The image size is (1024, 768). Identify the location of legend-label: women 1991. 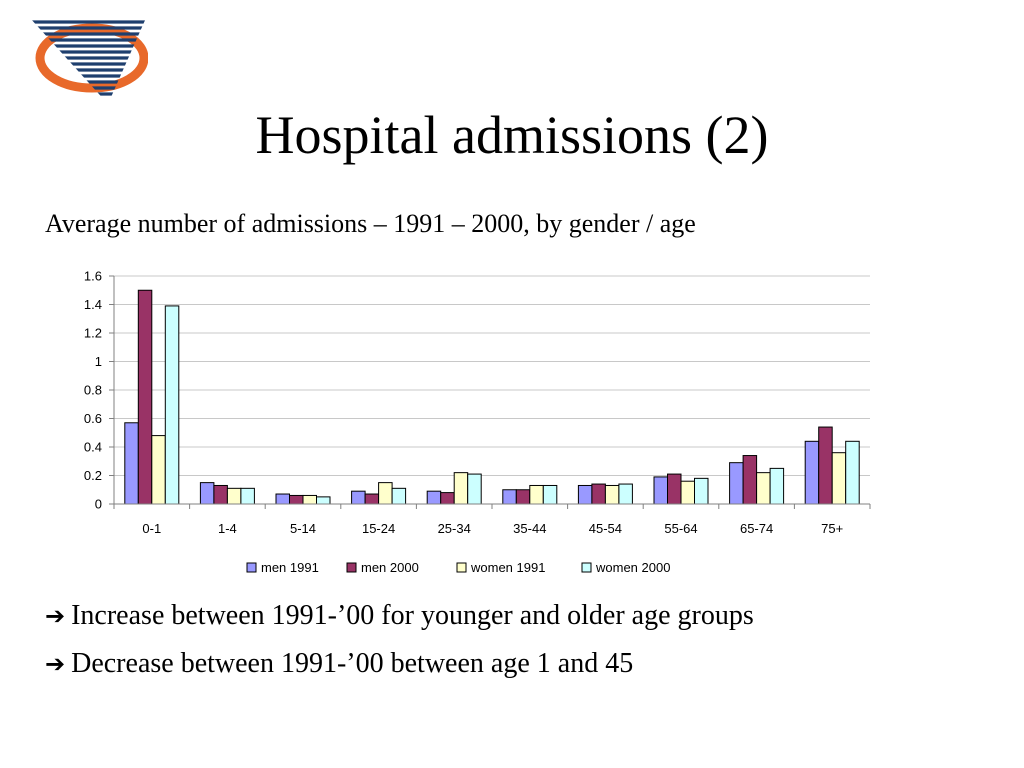
(507, 567).